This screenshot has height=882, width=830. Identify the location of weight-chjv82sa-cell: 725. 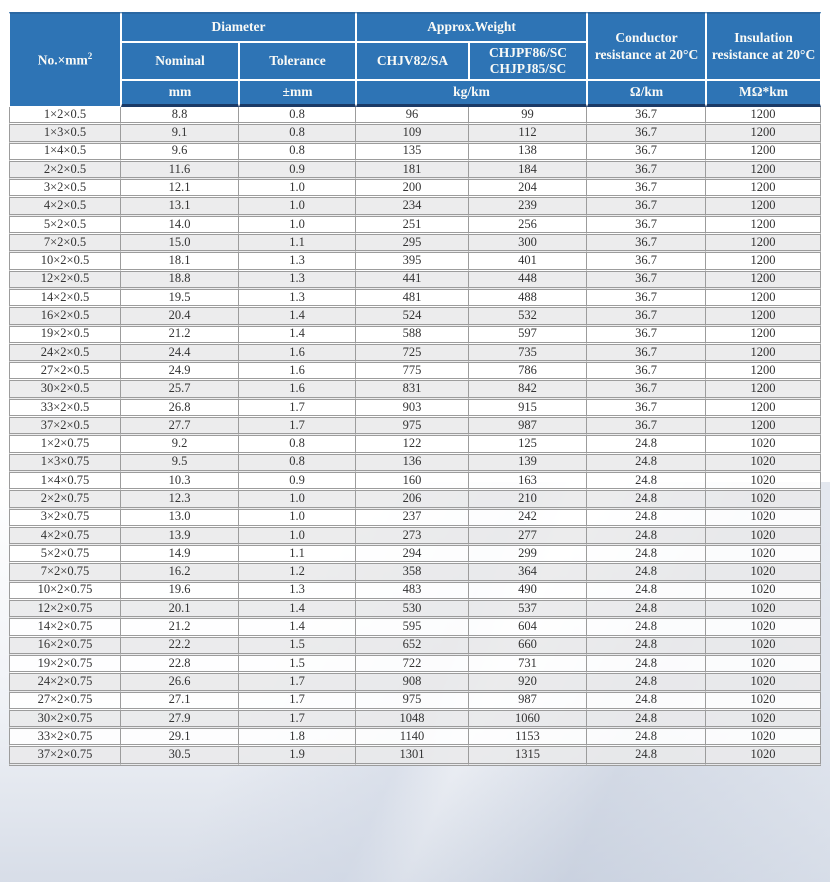
(412, 354).